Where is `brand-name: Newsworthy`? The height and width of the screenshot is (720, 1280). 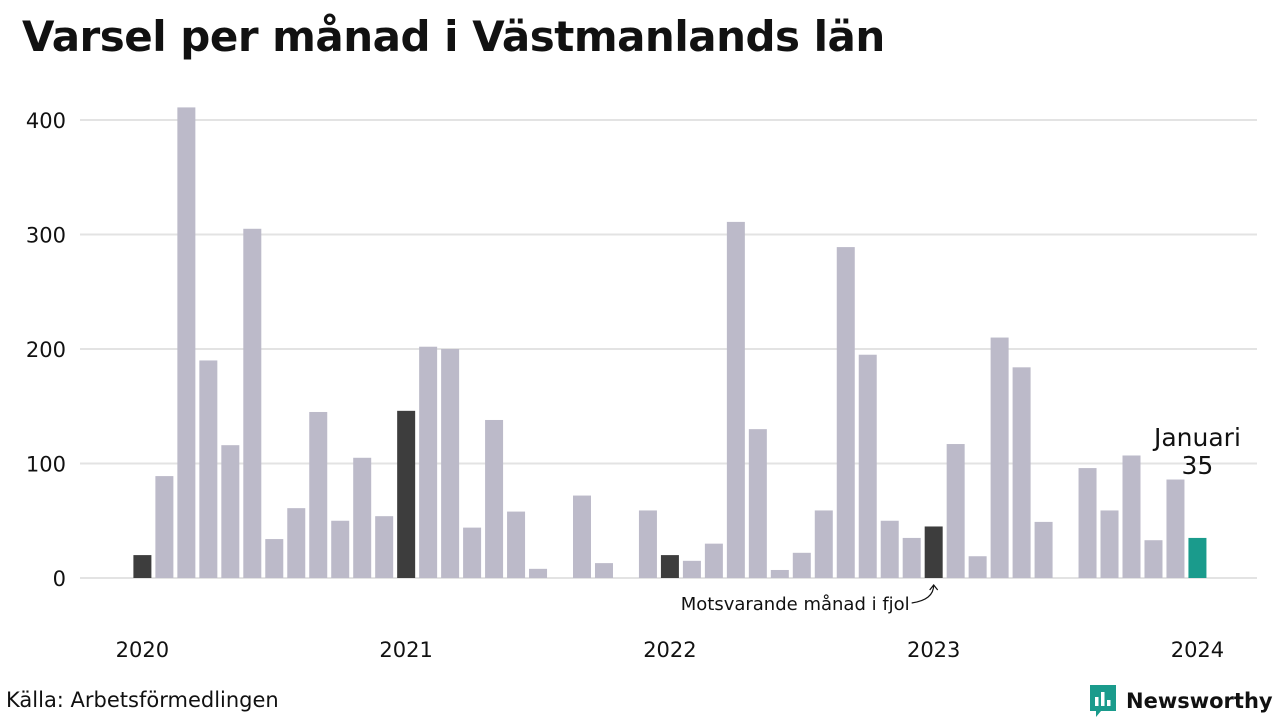 brand-name: Newsworthy is located at coordinates (1199, 701).